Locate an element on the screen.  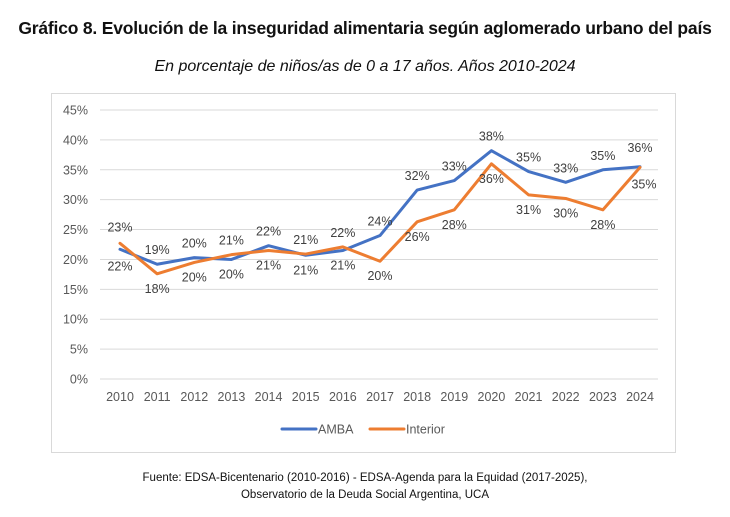
data-label-interior: 22% is located at coordinates (342, 233).